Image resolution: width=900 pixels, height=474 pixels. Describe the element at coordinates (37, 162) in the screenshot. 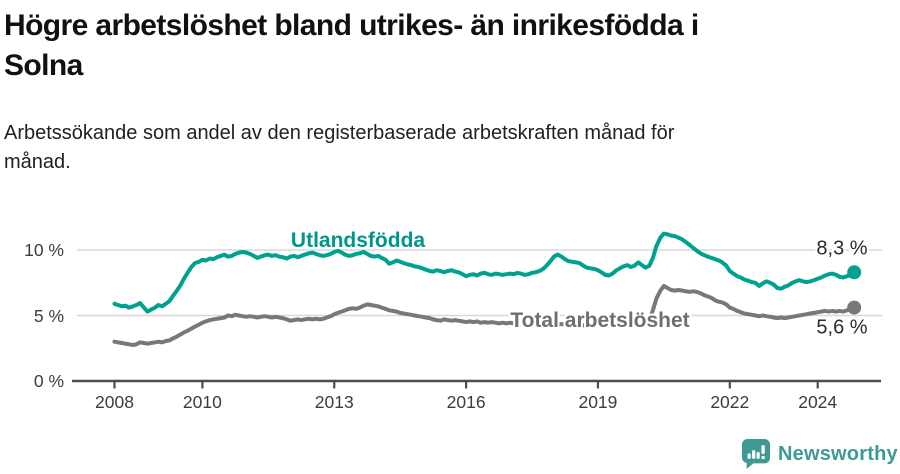

I see `chart-subtitle-line-2: månad.` at that location.